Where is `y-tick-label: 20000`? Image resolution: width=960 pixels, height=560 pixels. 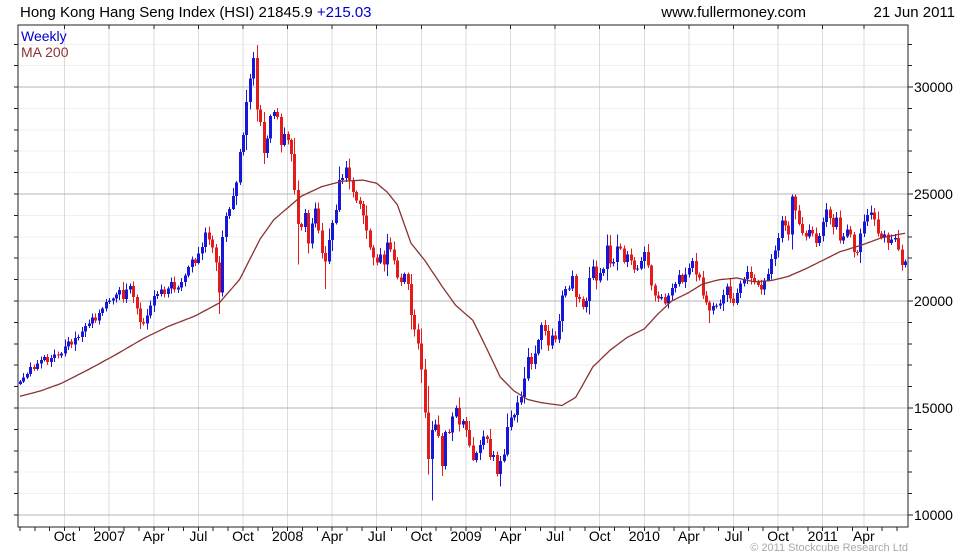 y-tick-label: 20000 is located at coordinates (933, 301).